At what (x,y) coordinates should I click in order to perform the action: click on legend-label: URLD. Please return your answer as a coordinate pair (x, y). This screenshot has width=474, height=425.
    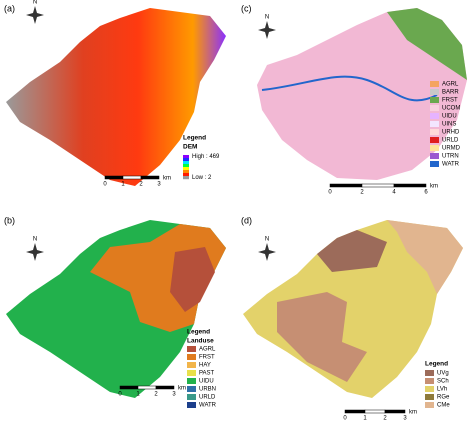
    Looking at the image, I should click on (207, 398).